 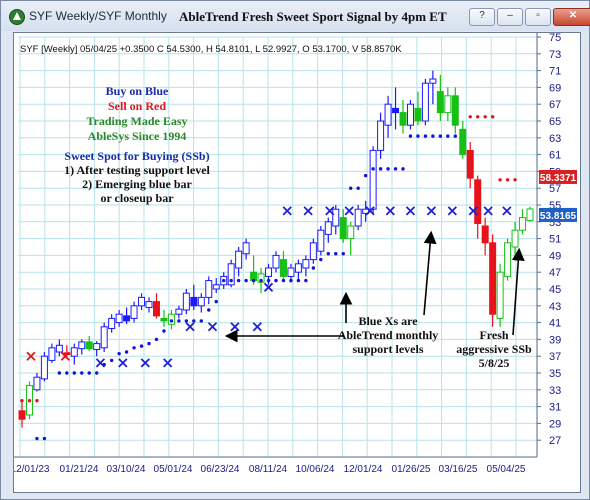 What do you see at coordinates (137, 91) in the screenshot?
I see `legend-line: Buy on Blue` at bounding box center [137, 91].